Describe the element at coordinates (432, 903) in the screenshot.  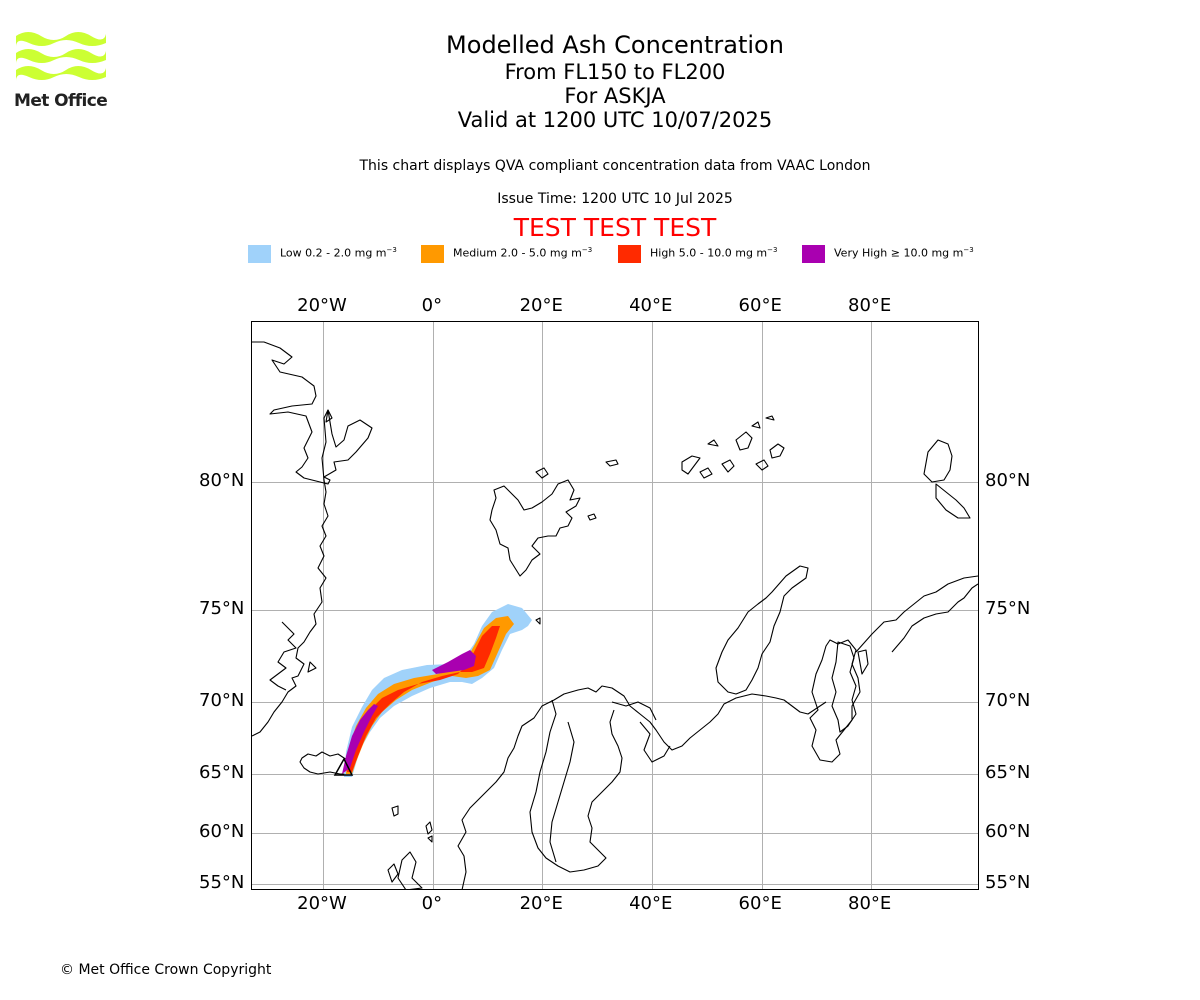
I see `lon-tick-bottom-1: 0°` at that location.